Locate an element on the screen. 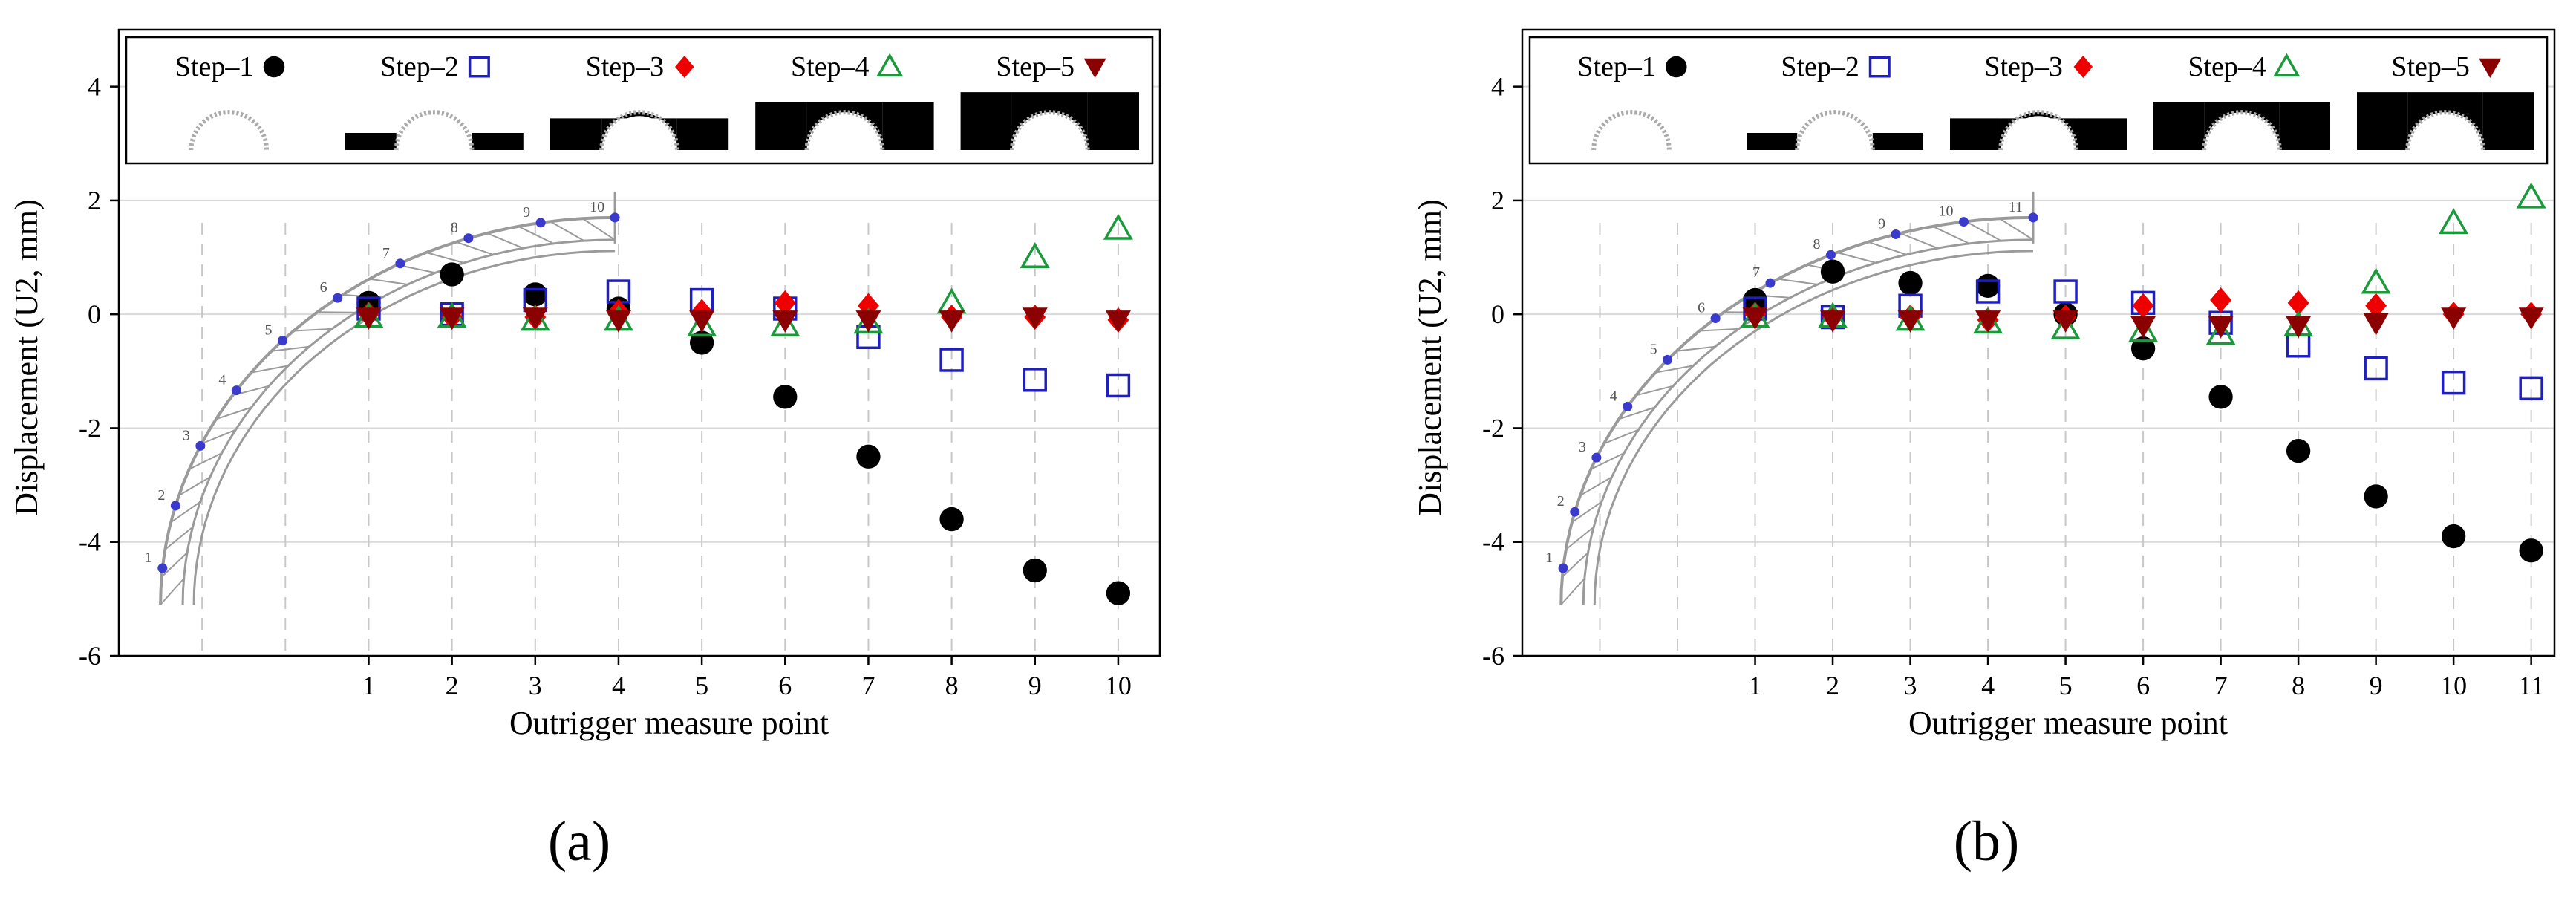 Image resolution: width=2576 pixels, height=915 pixels. x-tick-label: 4 is located at coordinates (618, 685).